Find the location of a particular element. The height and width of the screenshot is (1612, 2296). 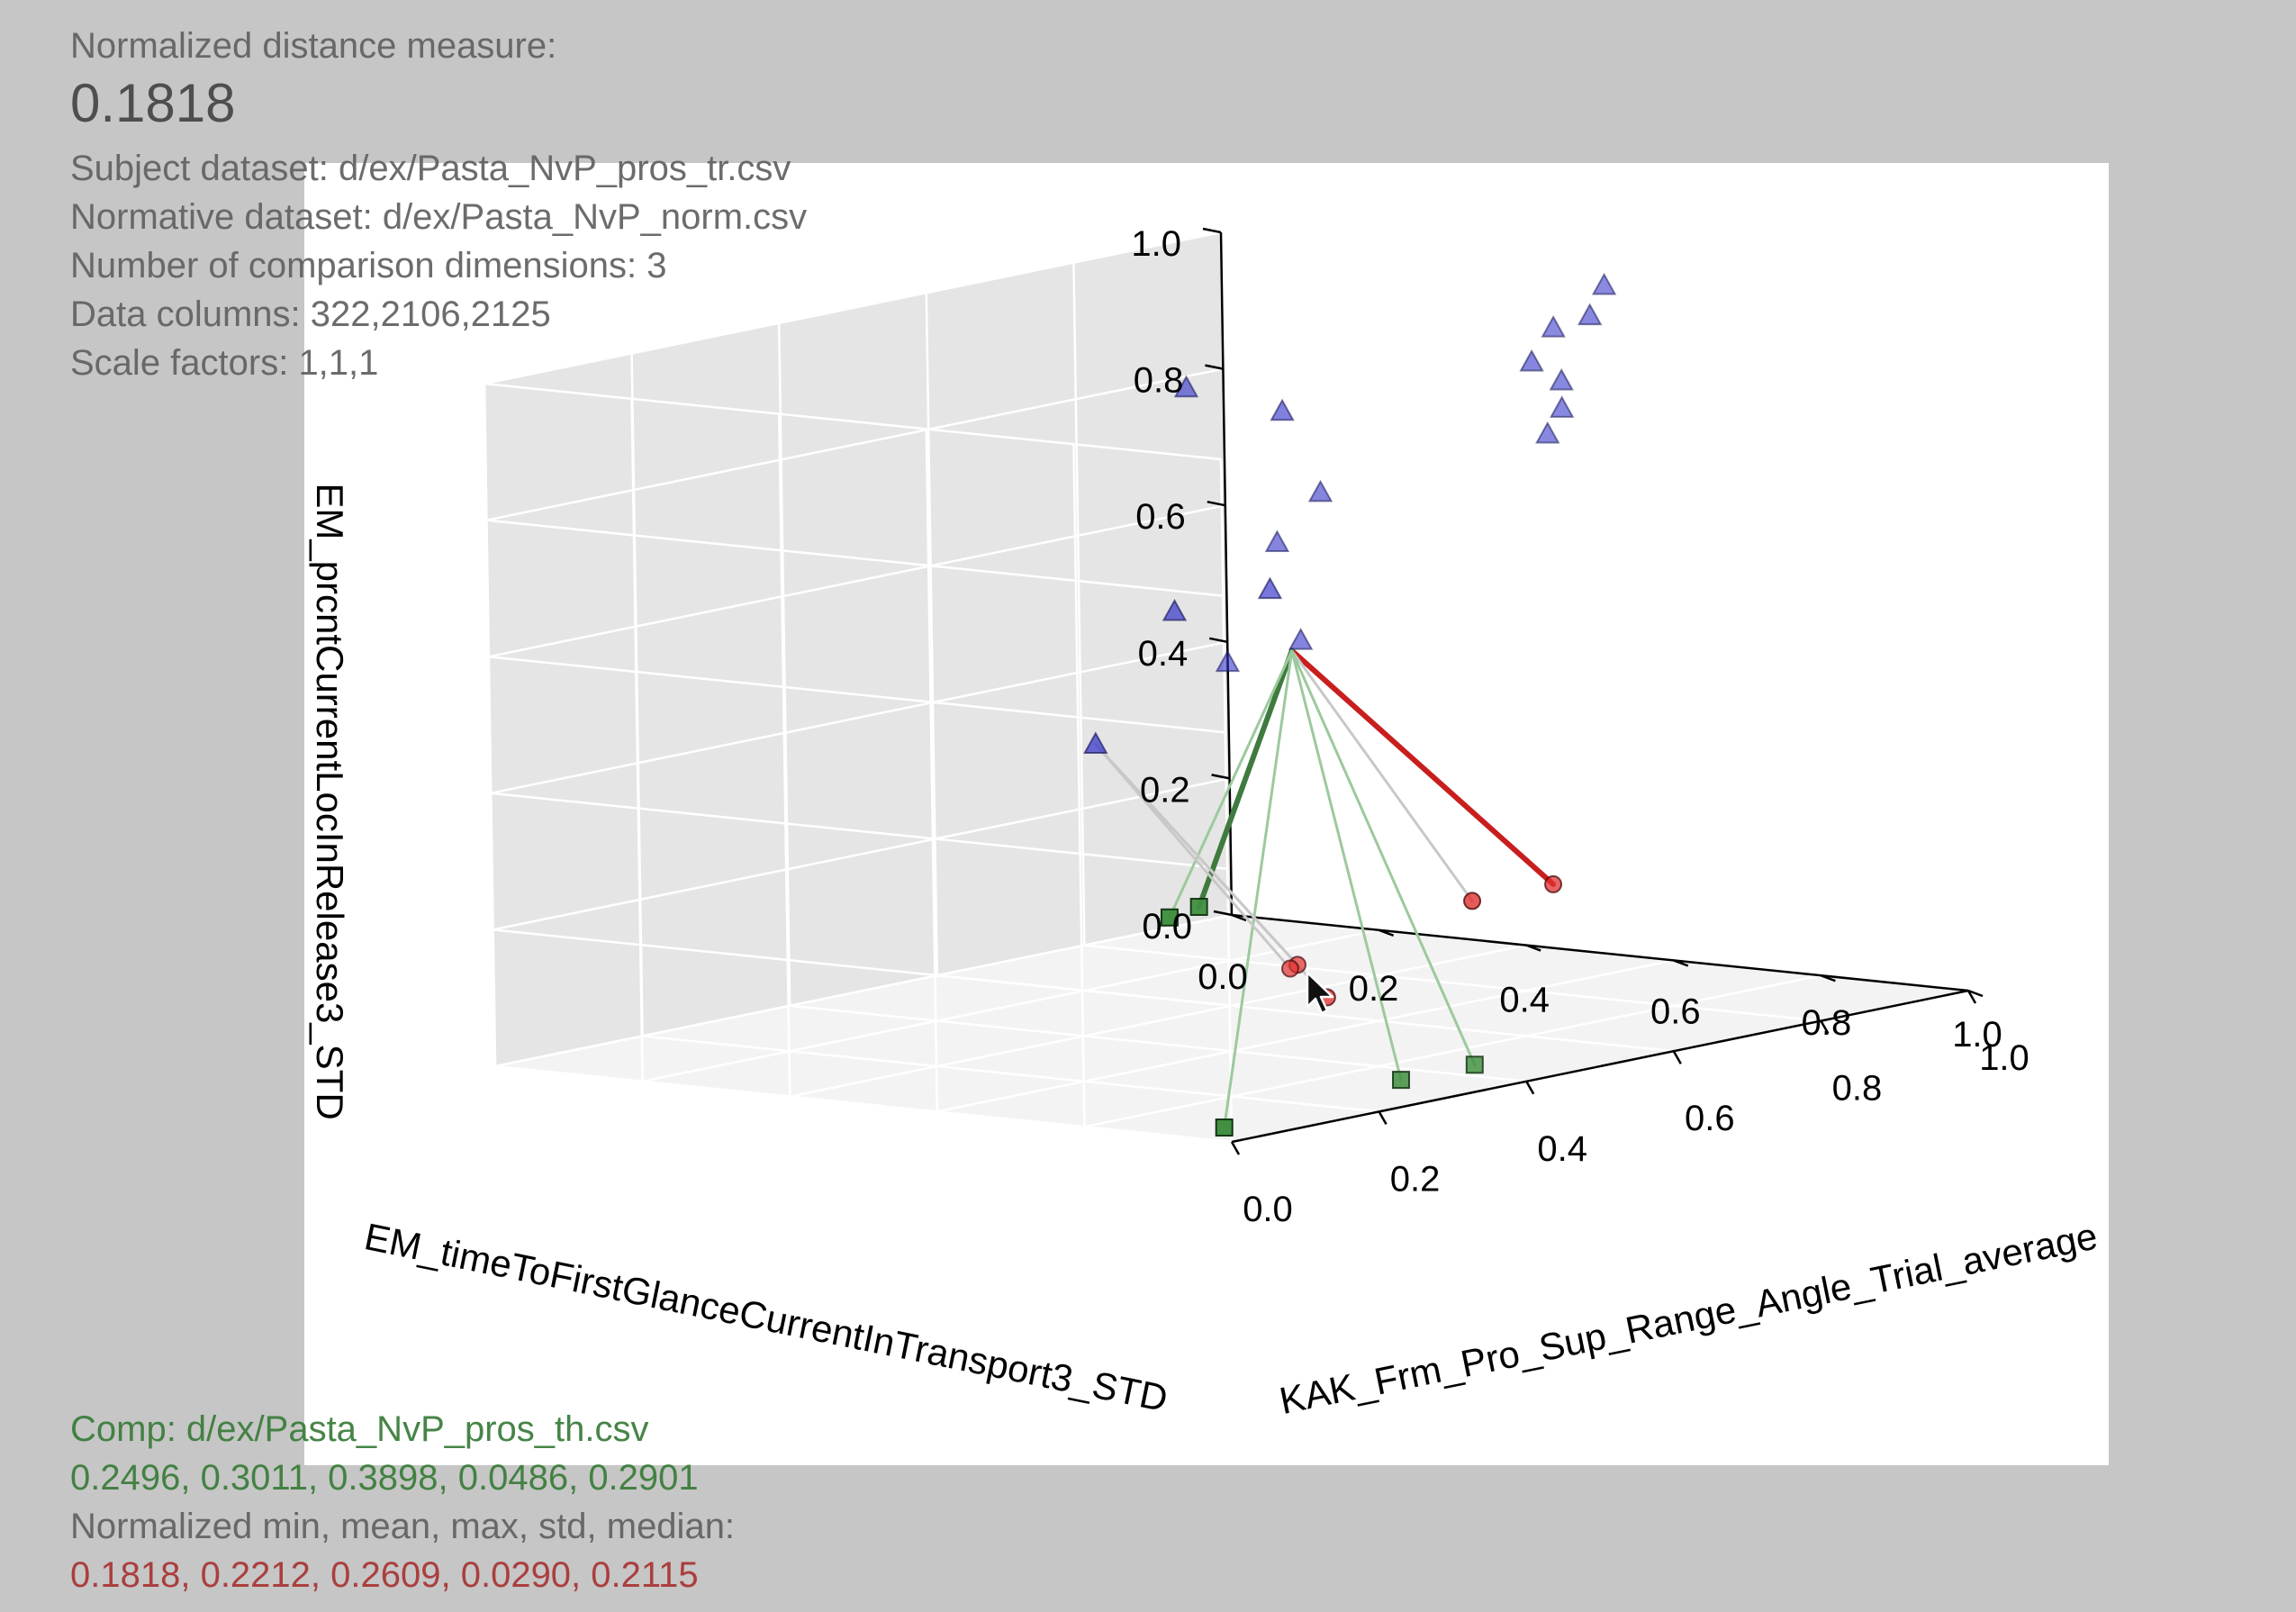

connection-lines is located at coordinates (1325, 888).